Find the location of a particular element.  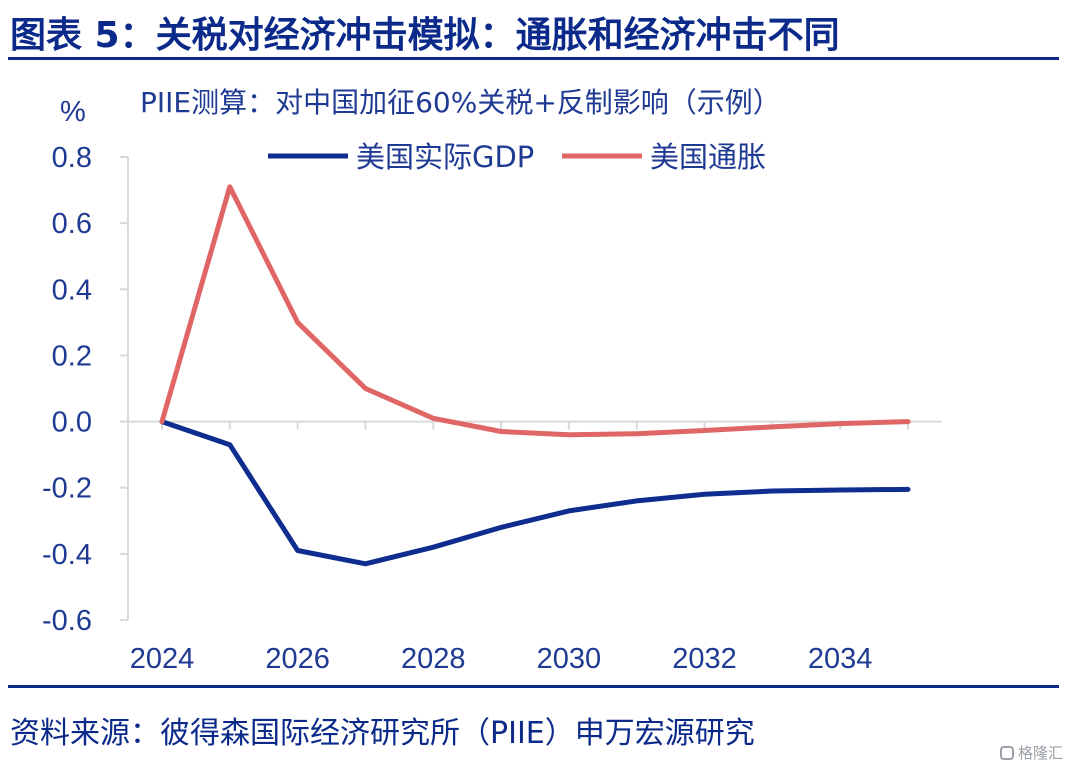

y-axis-label: % is located at coordinates (73, 112).